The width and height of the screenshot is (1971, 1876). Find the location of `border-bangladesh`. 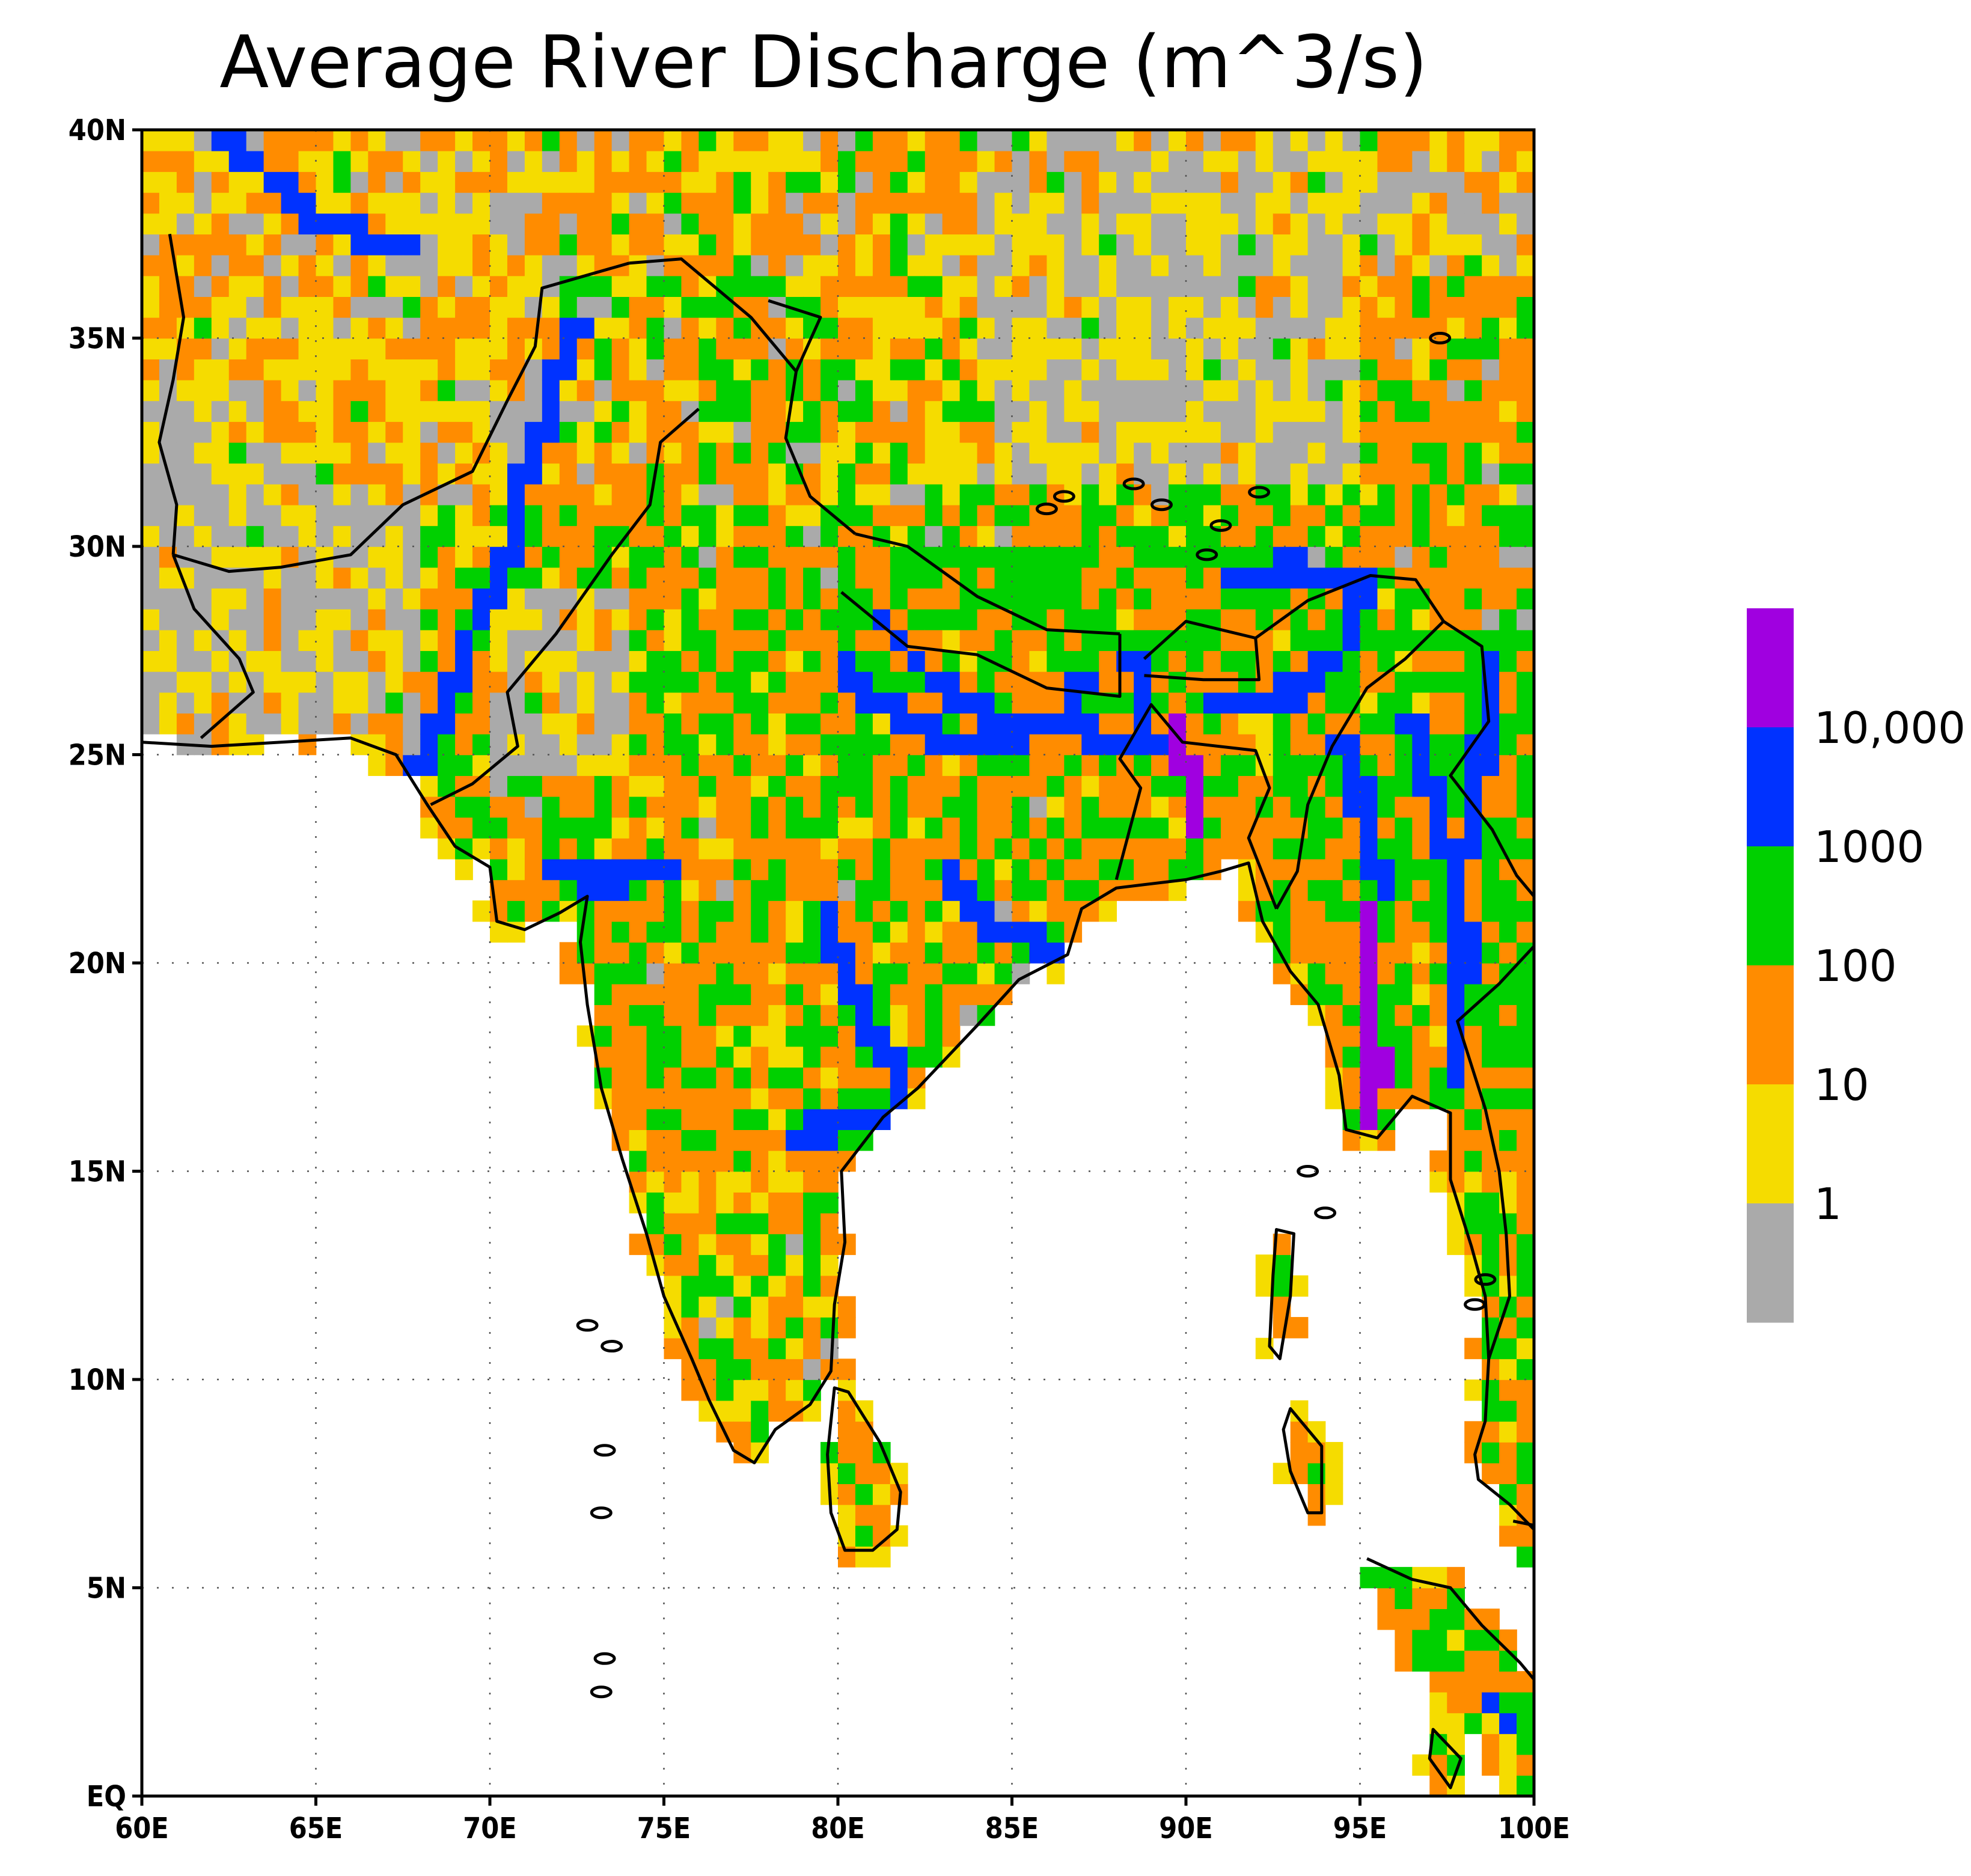

border-bangladesh is located at coordinates (1196, 806).